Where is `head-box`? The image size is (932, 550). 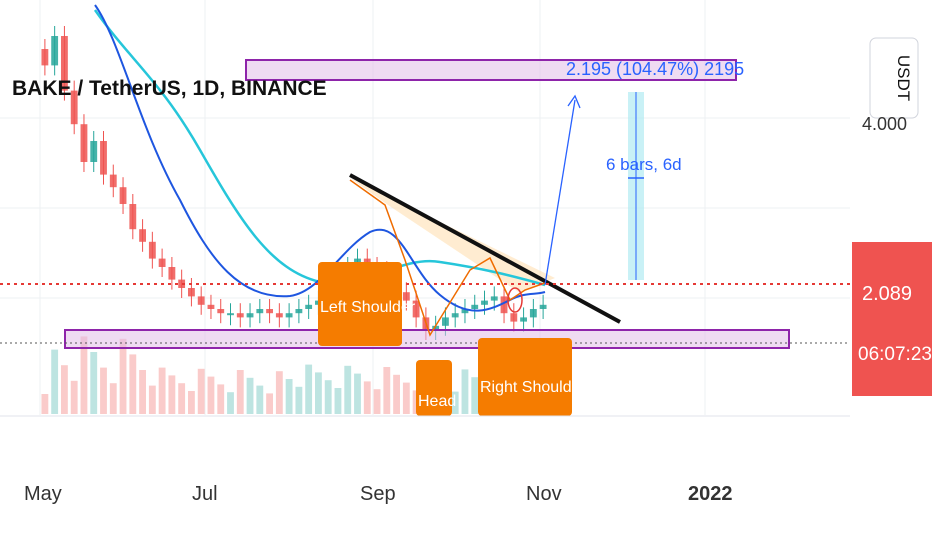
head-box is located at coordinates (434, 388).